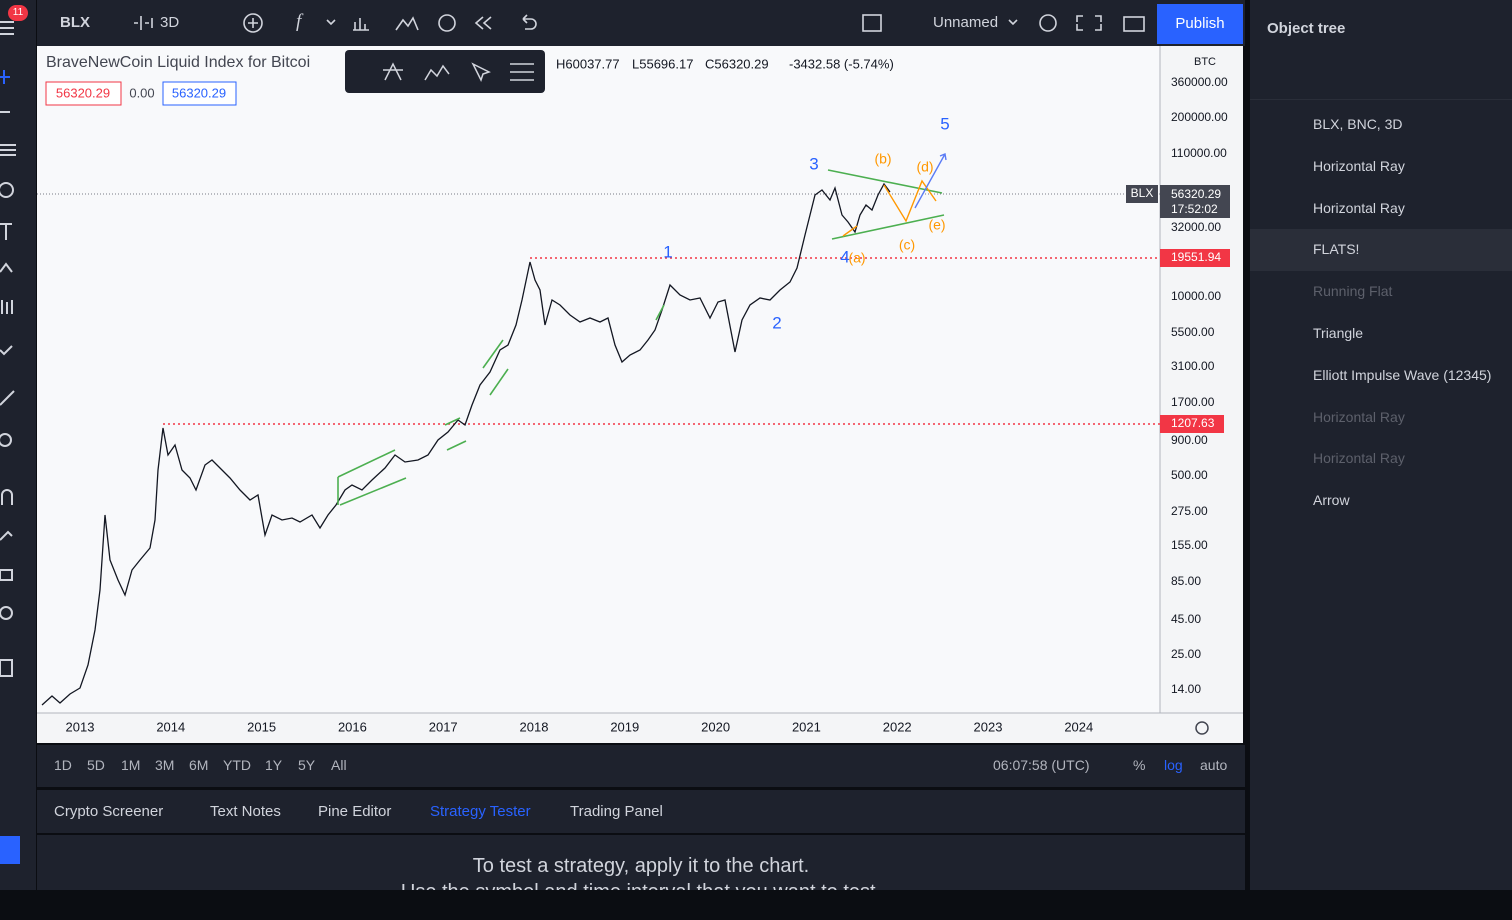  What do you see at coordinates (1189, 475) in the screenshot?
I see `price-label: 500.00` at bounding box center [1189, 475].